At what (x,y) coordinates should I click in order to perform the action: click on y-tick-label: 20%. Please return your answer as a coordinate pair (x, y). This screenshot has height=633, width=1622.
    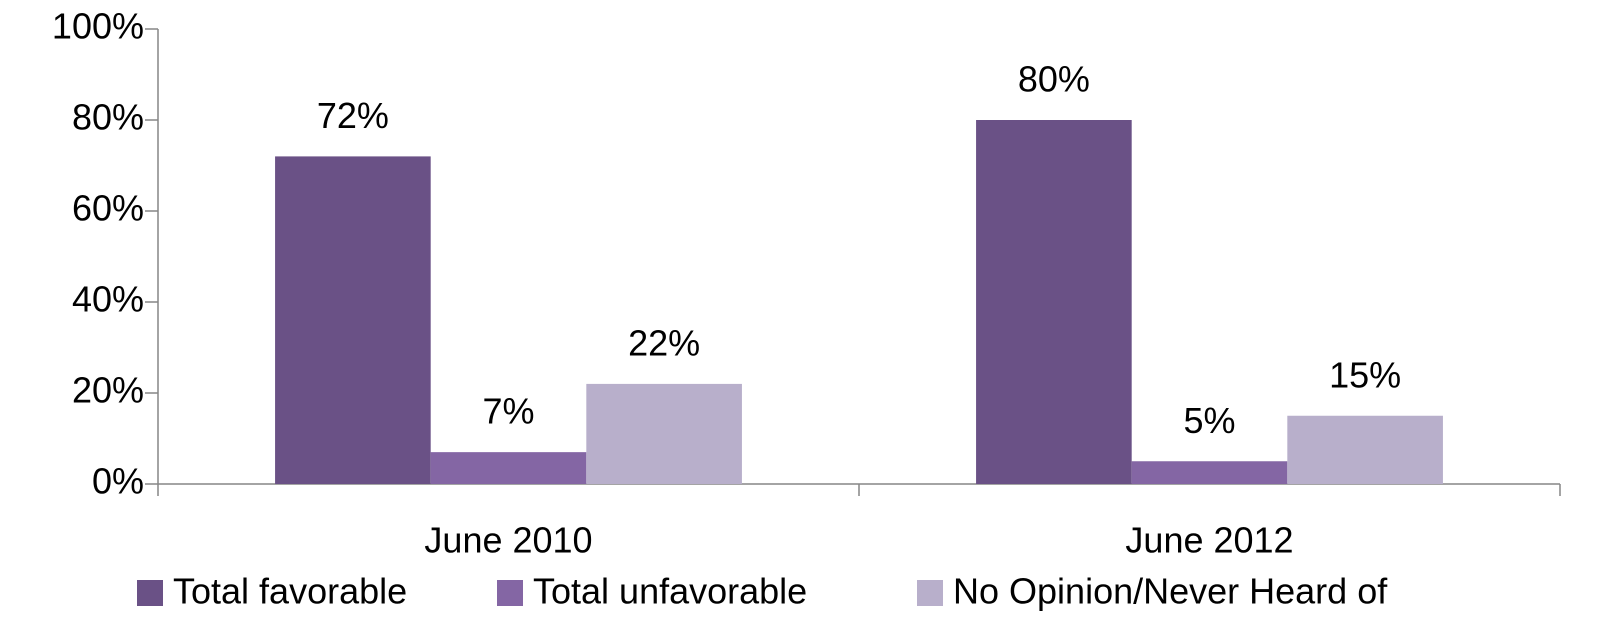
    Looking at the image, I should click on (108, 390).